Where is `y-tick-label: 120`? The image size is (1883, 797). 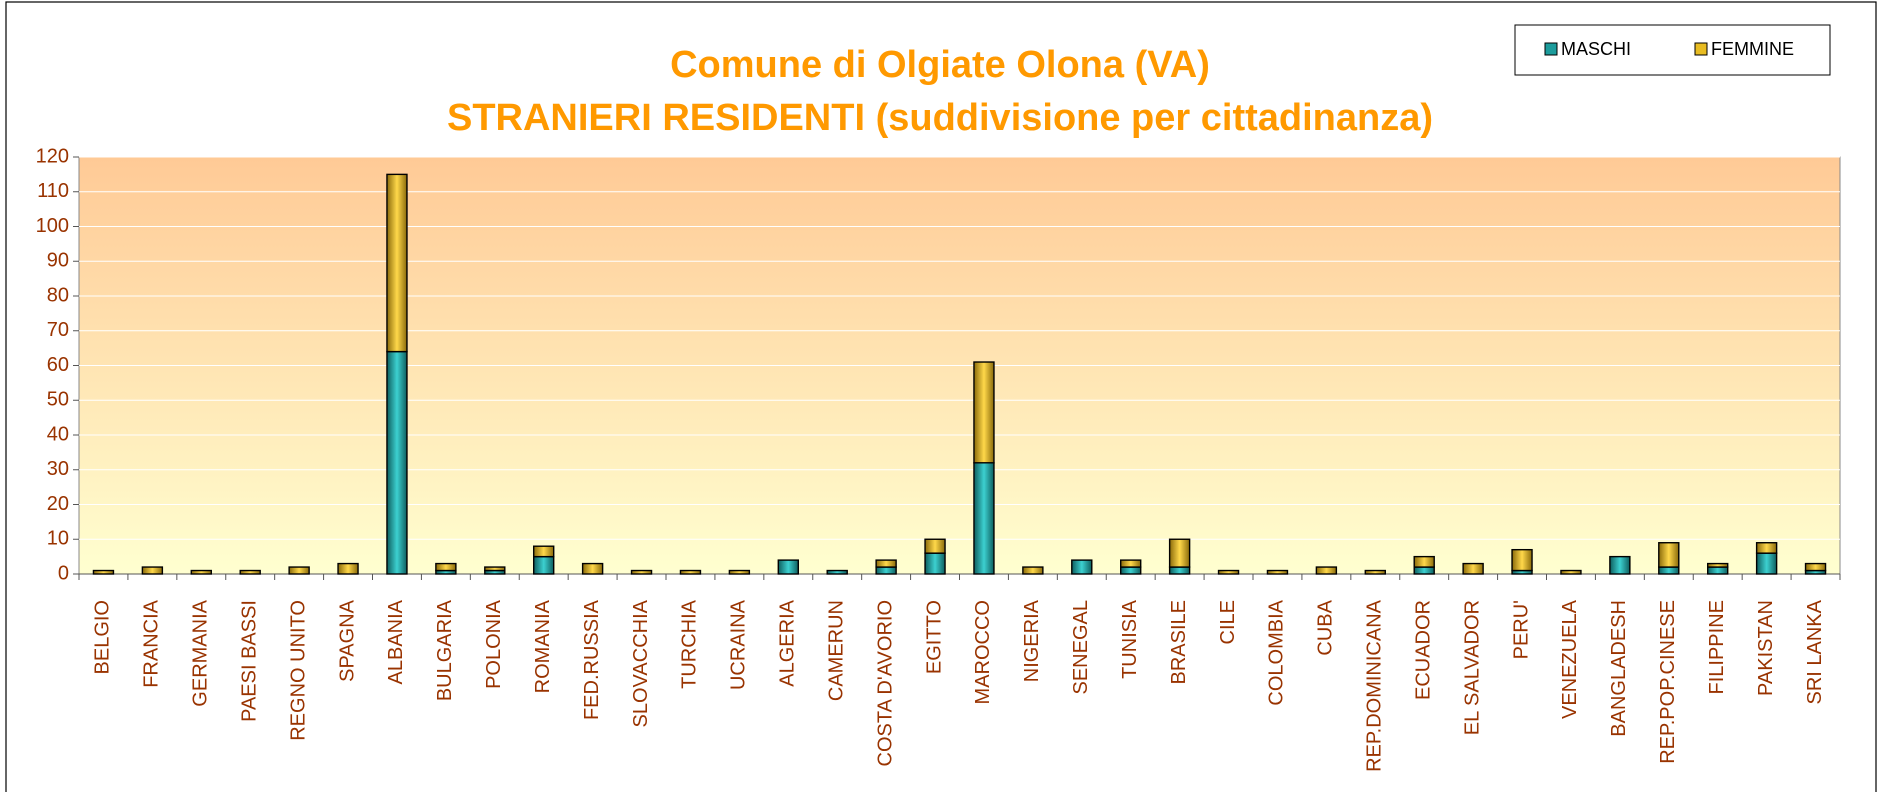 y-tick-label: 120 is located at coordinates (52, 156).